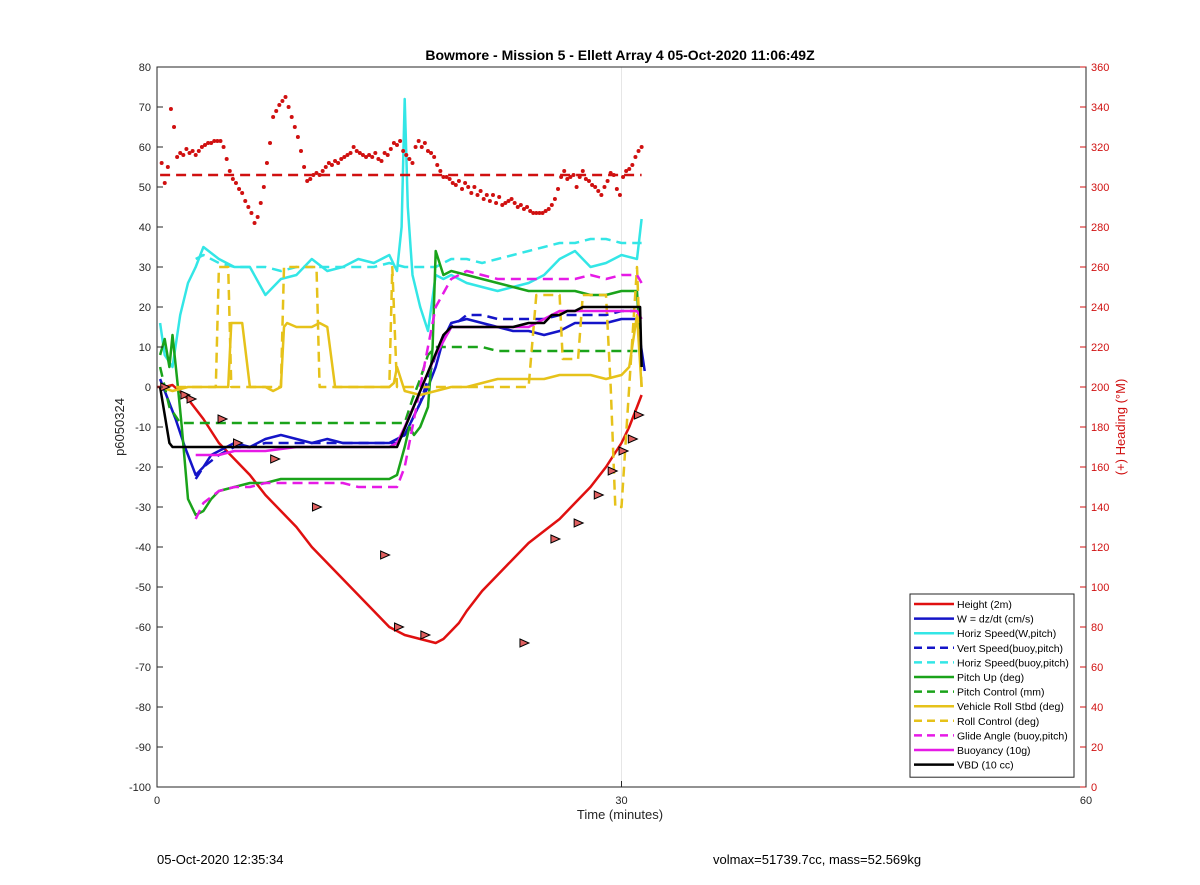 This screenshot has height=885, width=1200. What do you see at coordinates (157, 801) in the screenshot?
I see `x-tick-label: 0` at bounding box center [157, 801].